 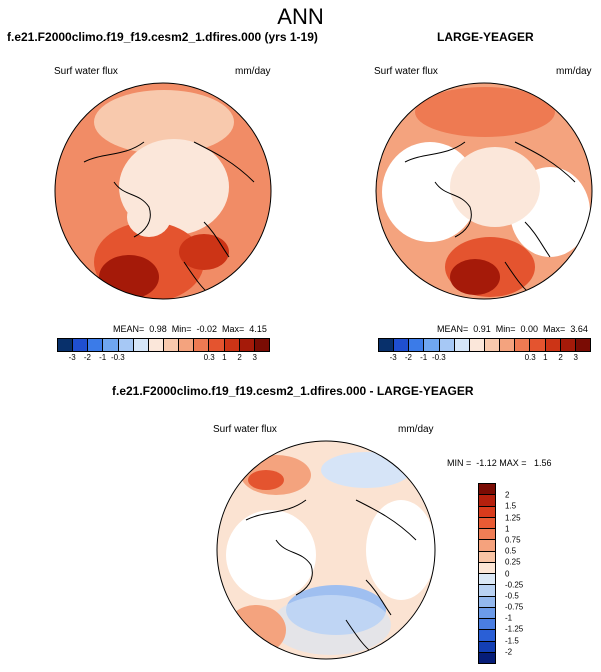 I want to click on left-coastlines, so click(x=169, y=219).